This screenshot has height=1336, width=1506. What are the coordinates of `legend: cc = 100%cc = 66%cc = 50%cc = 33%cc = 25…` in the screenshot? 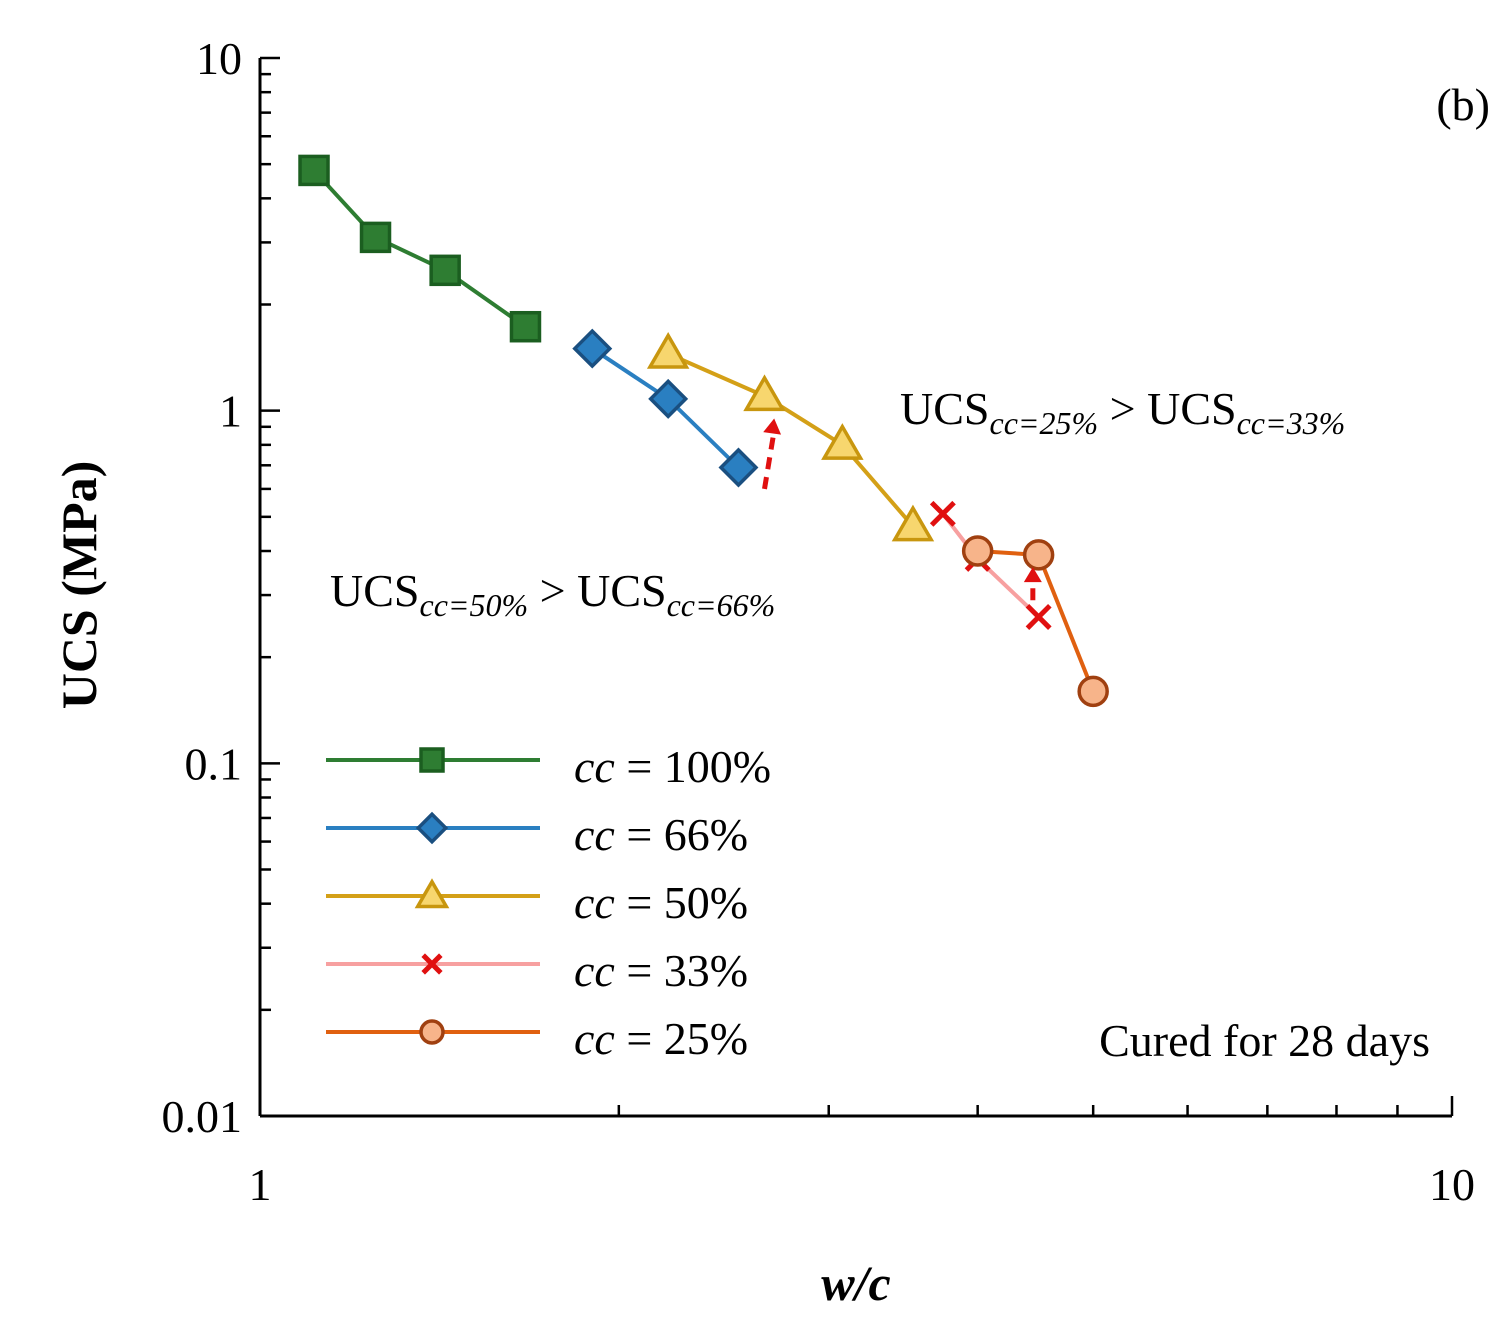 It's located at (548, 902).